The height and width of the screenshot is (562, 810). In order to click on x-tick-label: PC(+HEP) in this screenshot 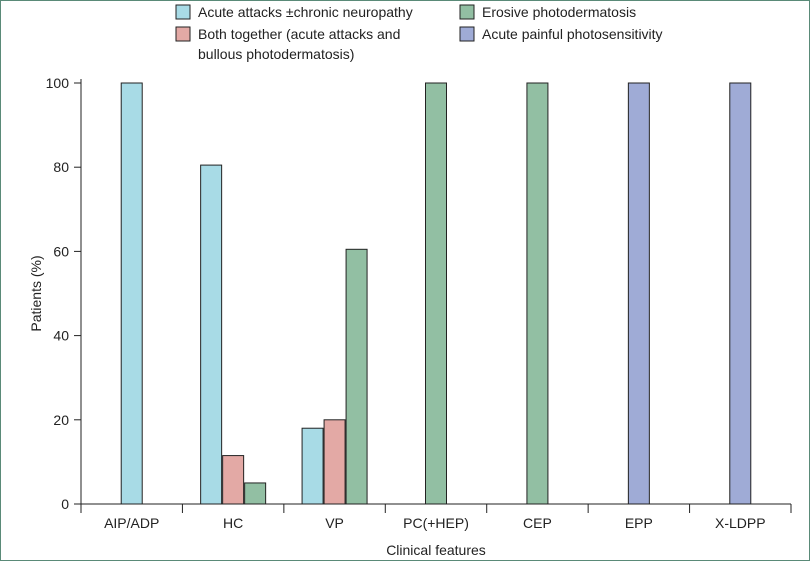, I will do `click(436, 523)`.